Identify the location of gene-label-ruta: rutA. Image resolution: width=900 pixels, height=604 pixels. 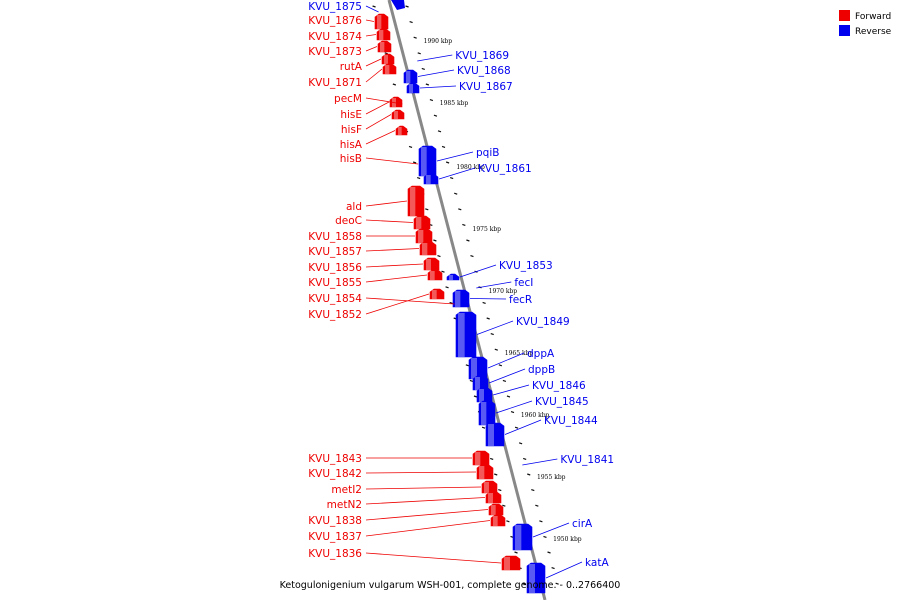
(351, 67).